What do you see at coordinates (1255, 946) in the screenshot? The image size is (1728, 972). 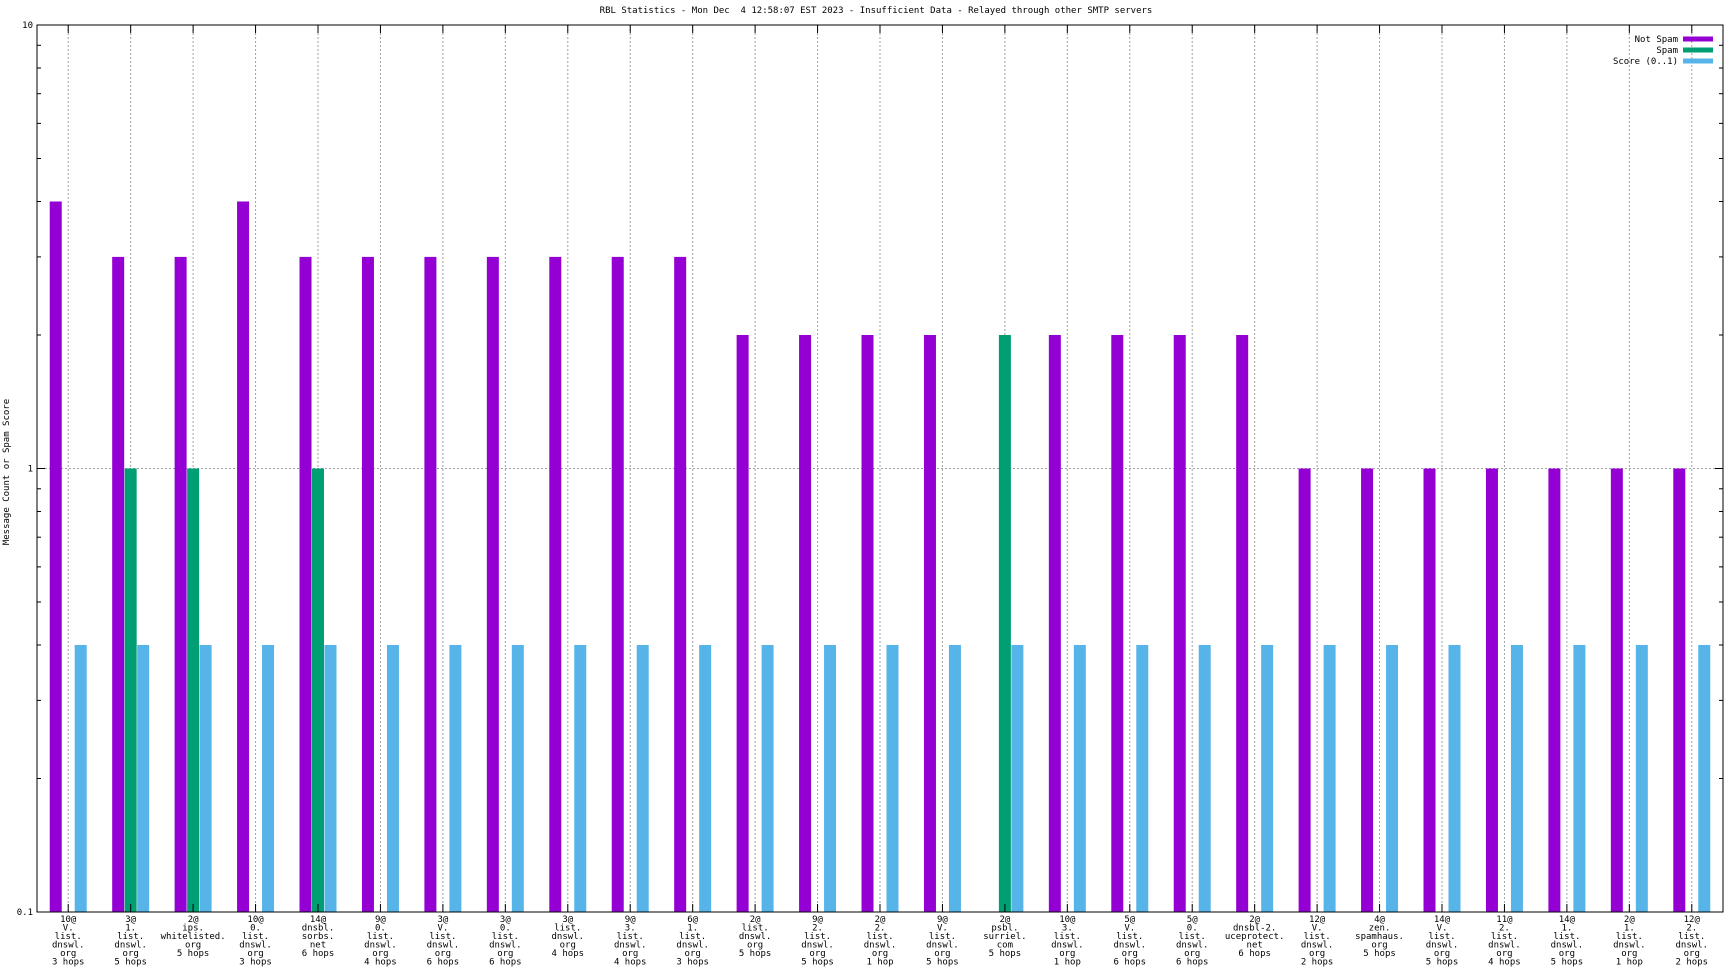 I see `x-tick-label-line: net` at bounding box center [1255, 946].